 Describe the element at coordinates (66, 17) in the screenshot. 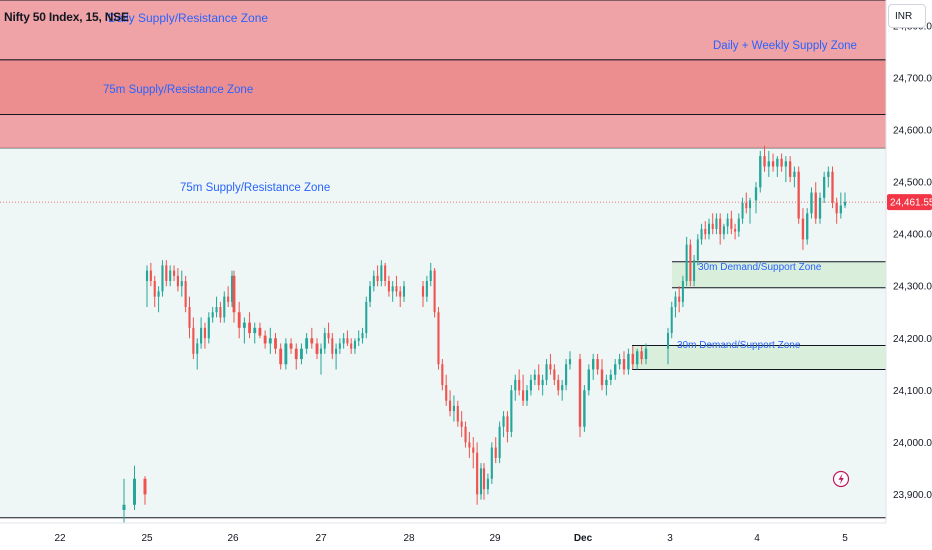

I see `symbol-title: Nifty 50 Index, 15, NSE` at that location.